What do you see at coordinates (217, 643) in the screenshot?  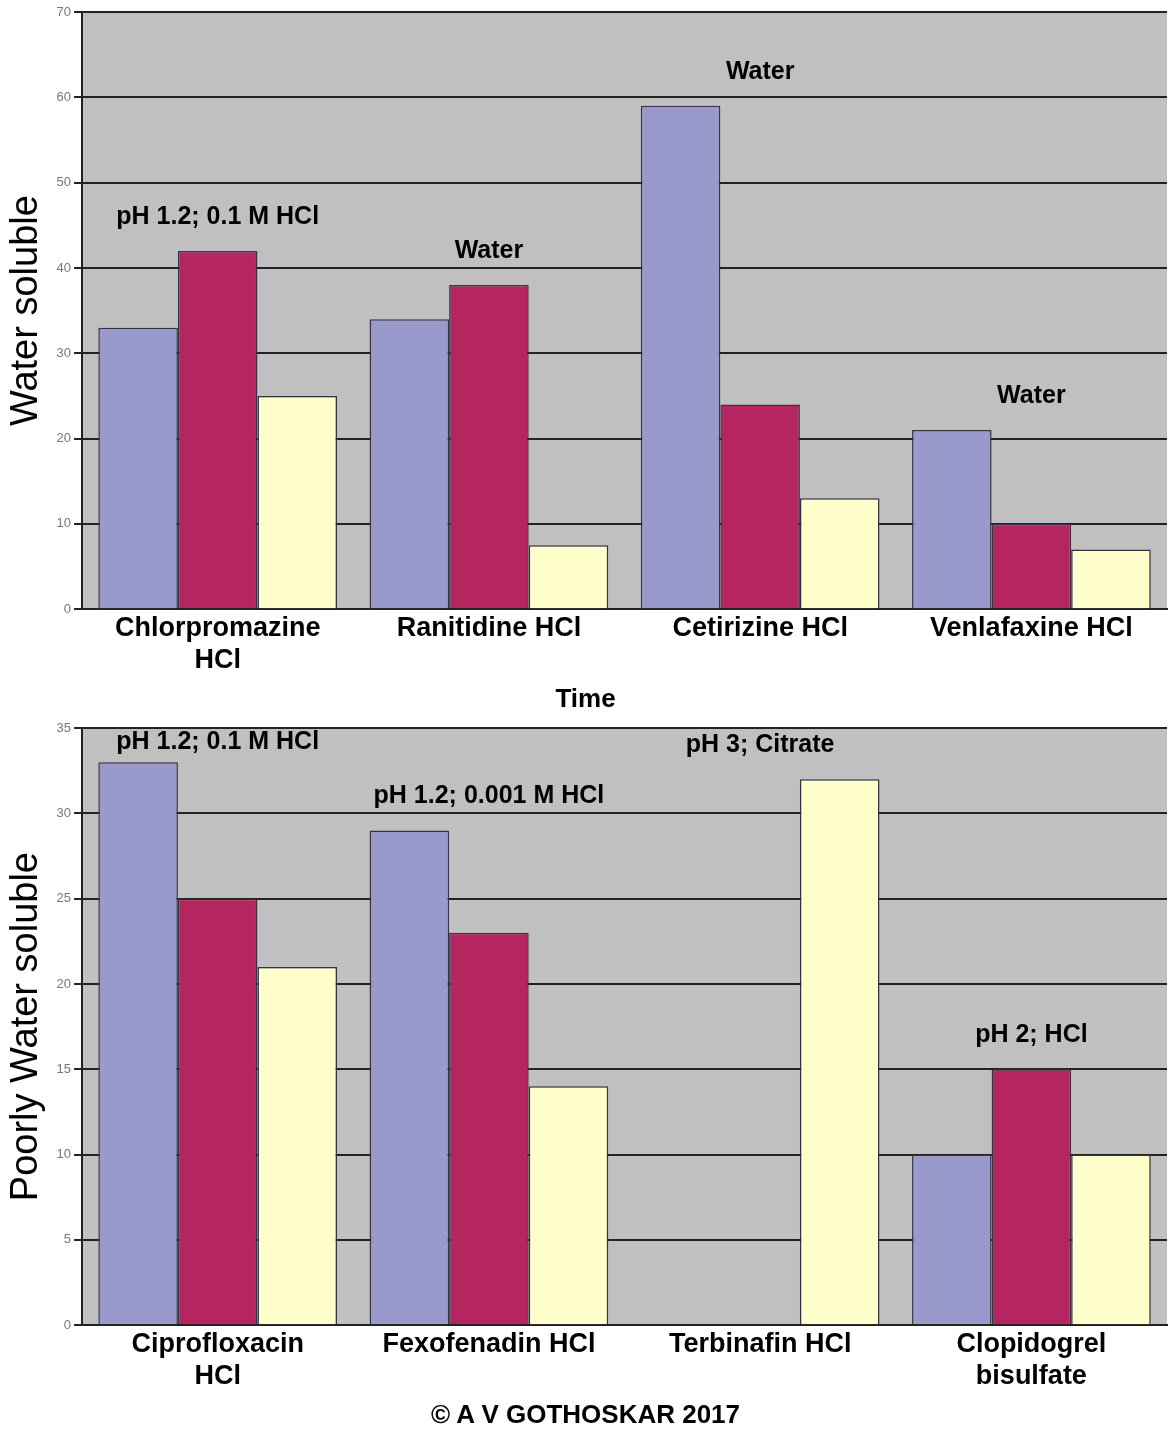 I see `x-tick-label: Chlorpromazine HCl` at bounding box center [217, 643].